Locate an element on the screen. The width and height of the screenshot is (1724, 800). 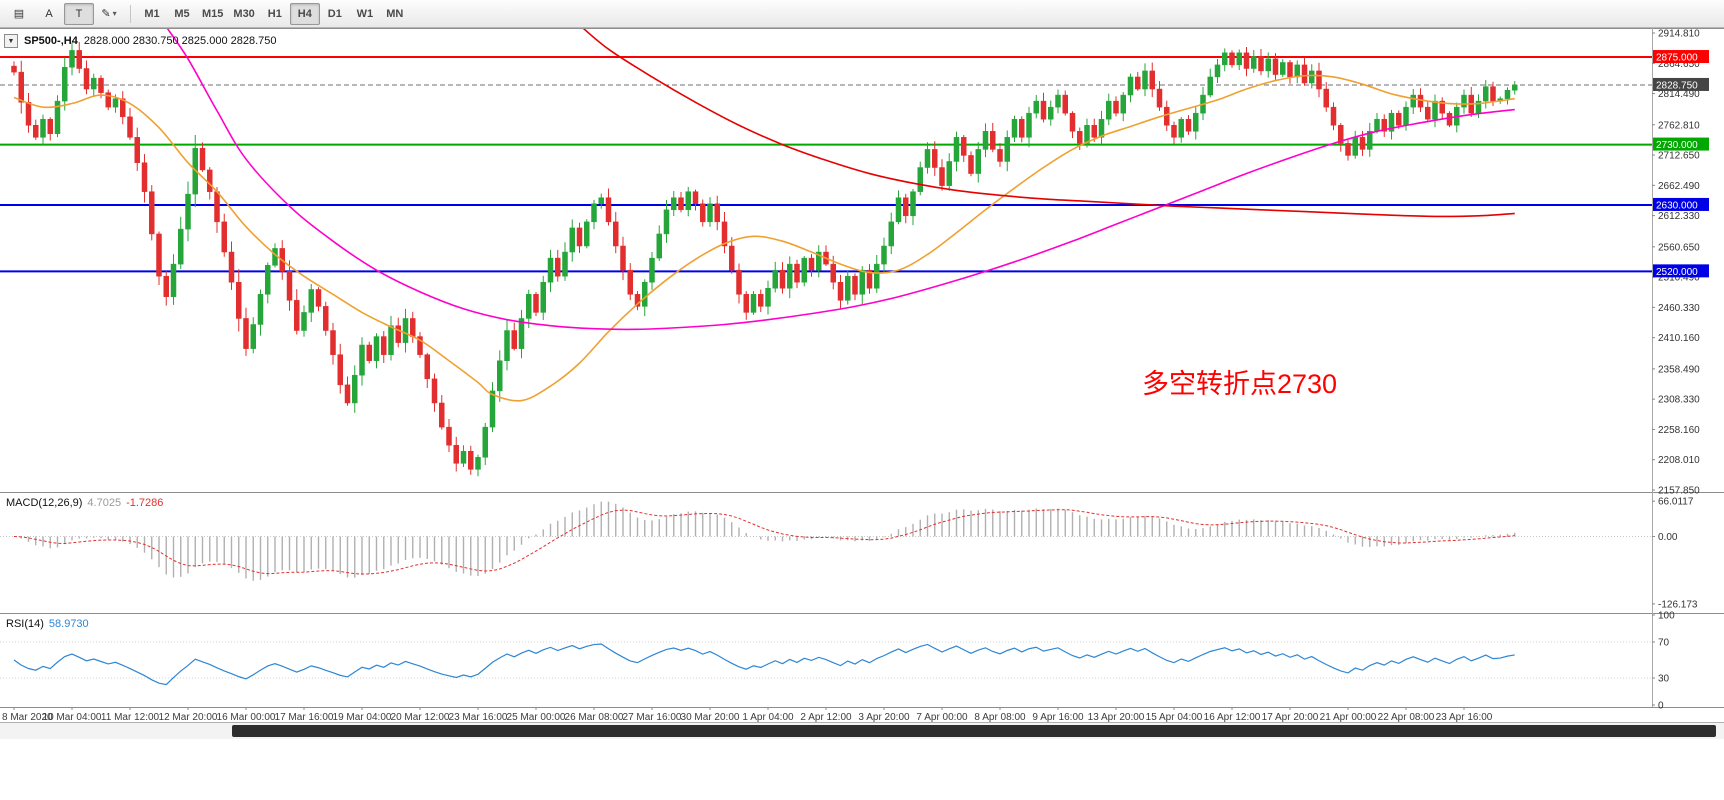
tick-chart-icon: ▤ is located at coordinates (19, 14).